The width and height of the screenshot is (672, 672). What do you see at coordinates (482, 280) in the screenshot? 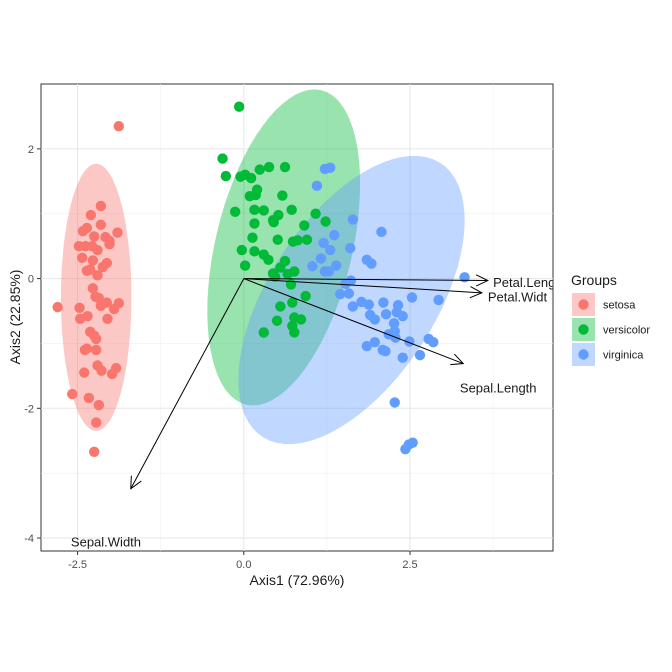
I see `arrowhead-petal-length` at bounding box center [482, 280].